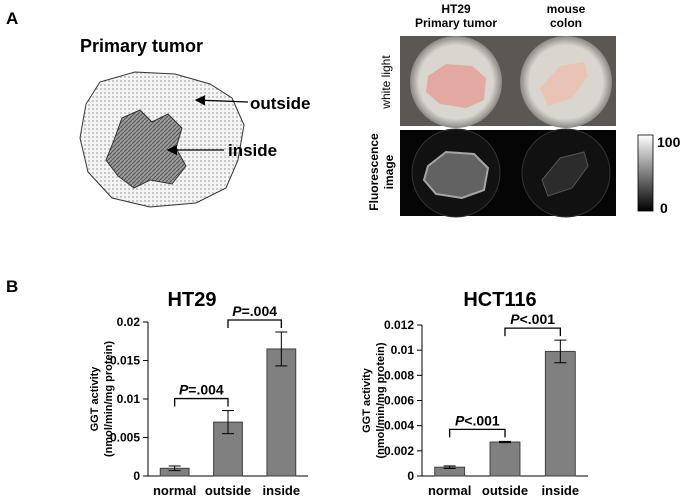 The height and width of the screenshot is (504, 685). What do you see at coordinates (456, 23) in the screenshot?
I see `column-label: Primary tumor` at bounding box center [456, 23].